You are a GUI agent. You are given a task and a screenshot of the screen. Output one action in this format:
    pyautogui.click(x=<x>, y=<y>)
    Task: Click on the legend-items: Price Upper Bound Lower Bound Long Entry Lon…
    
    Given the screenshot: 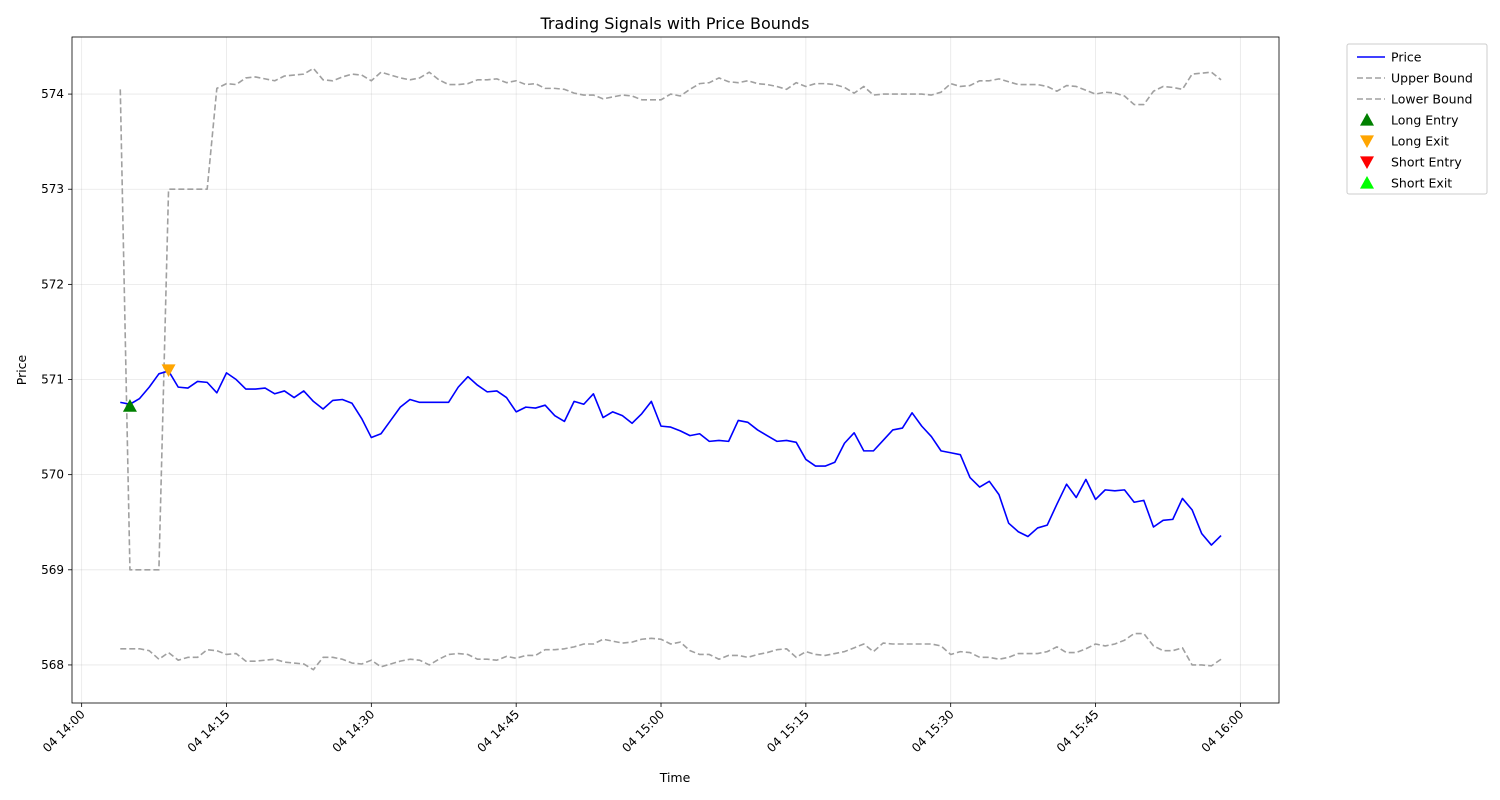 What is the action you would take?
    pyautogui.click(x=1415, y=120)
    